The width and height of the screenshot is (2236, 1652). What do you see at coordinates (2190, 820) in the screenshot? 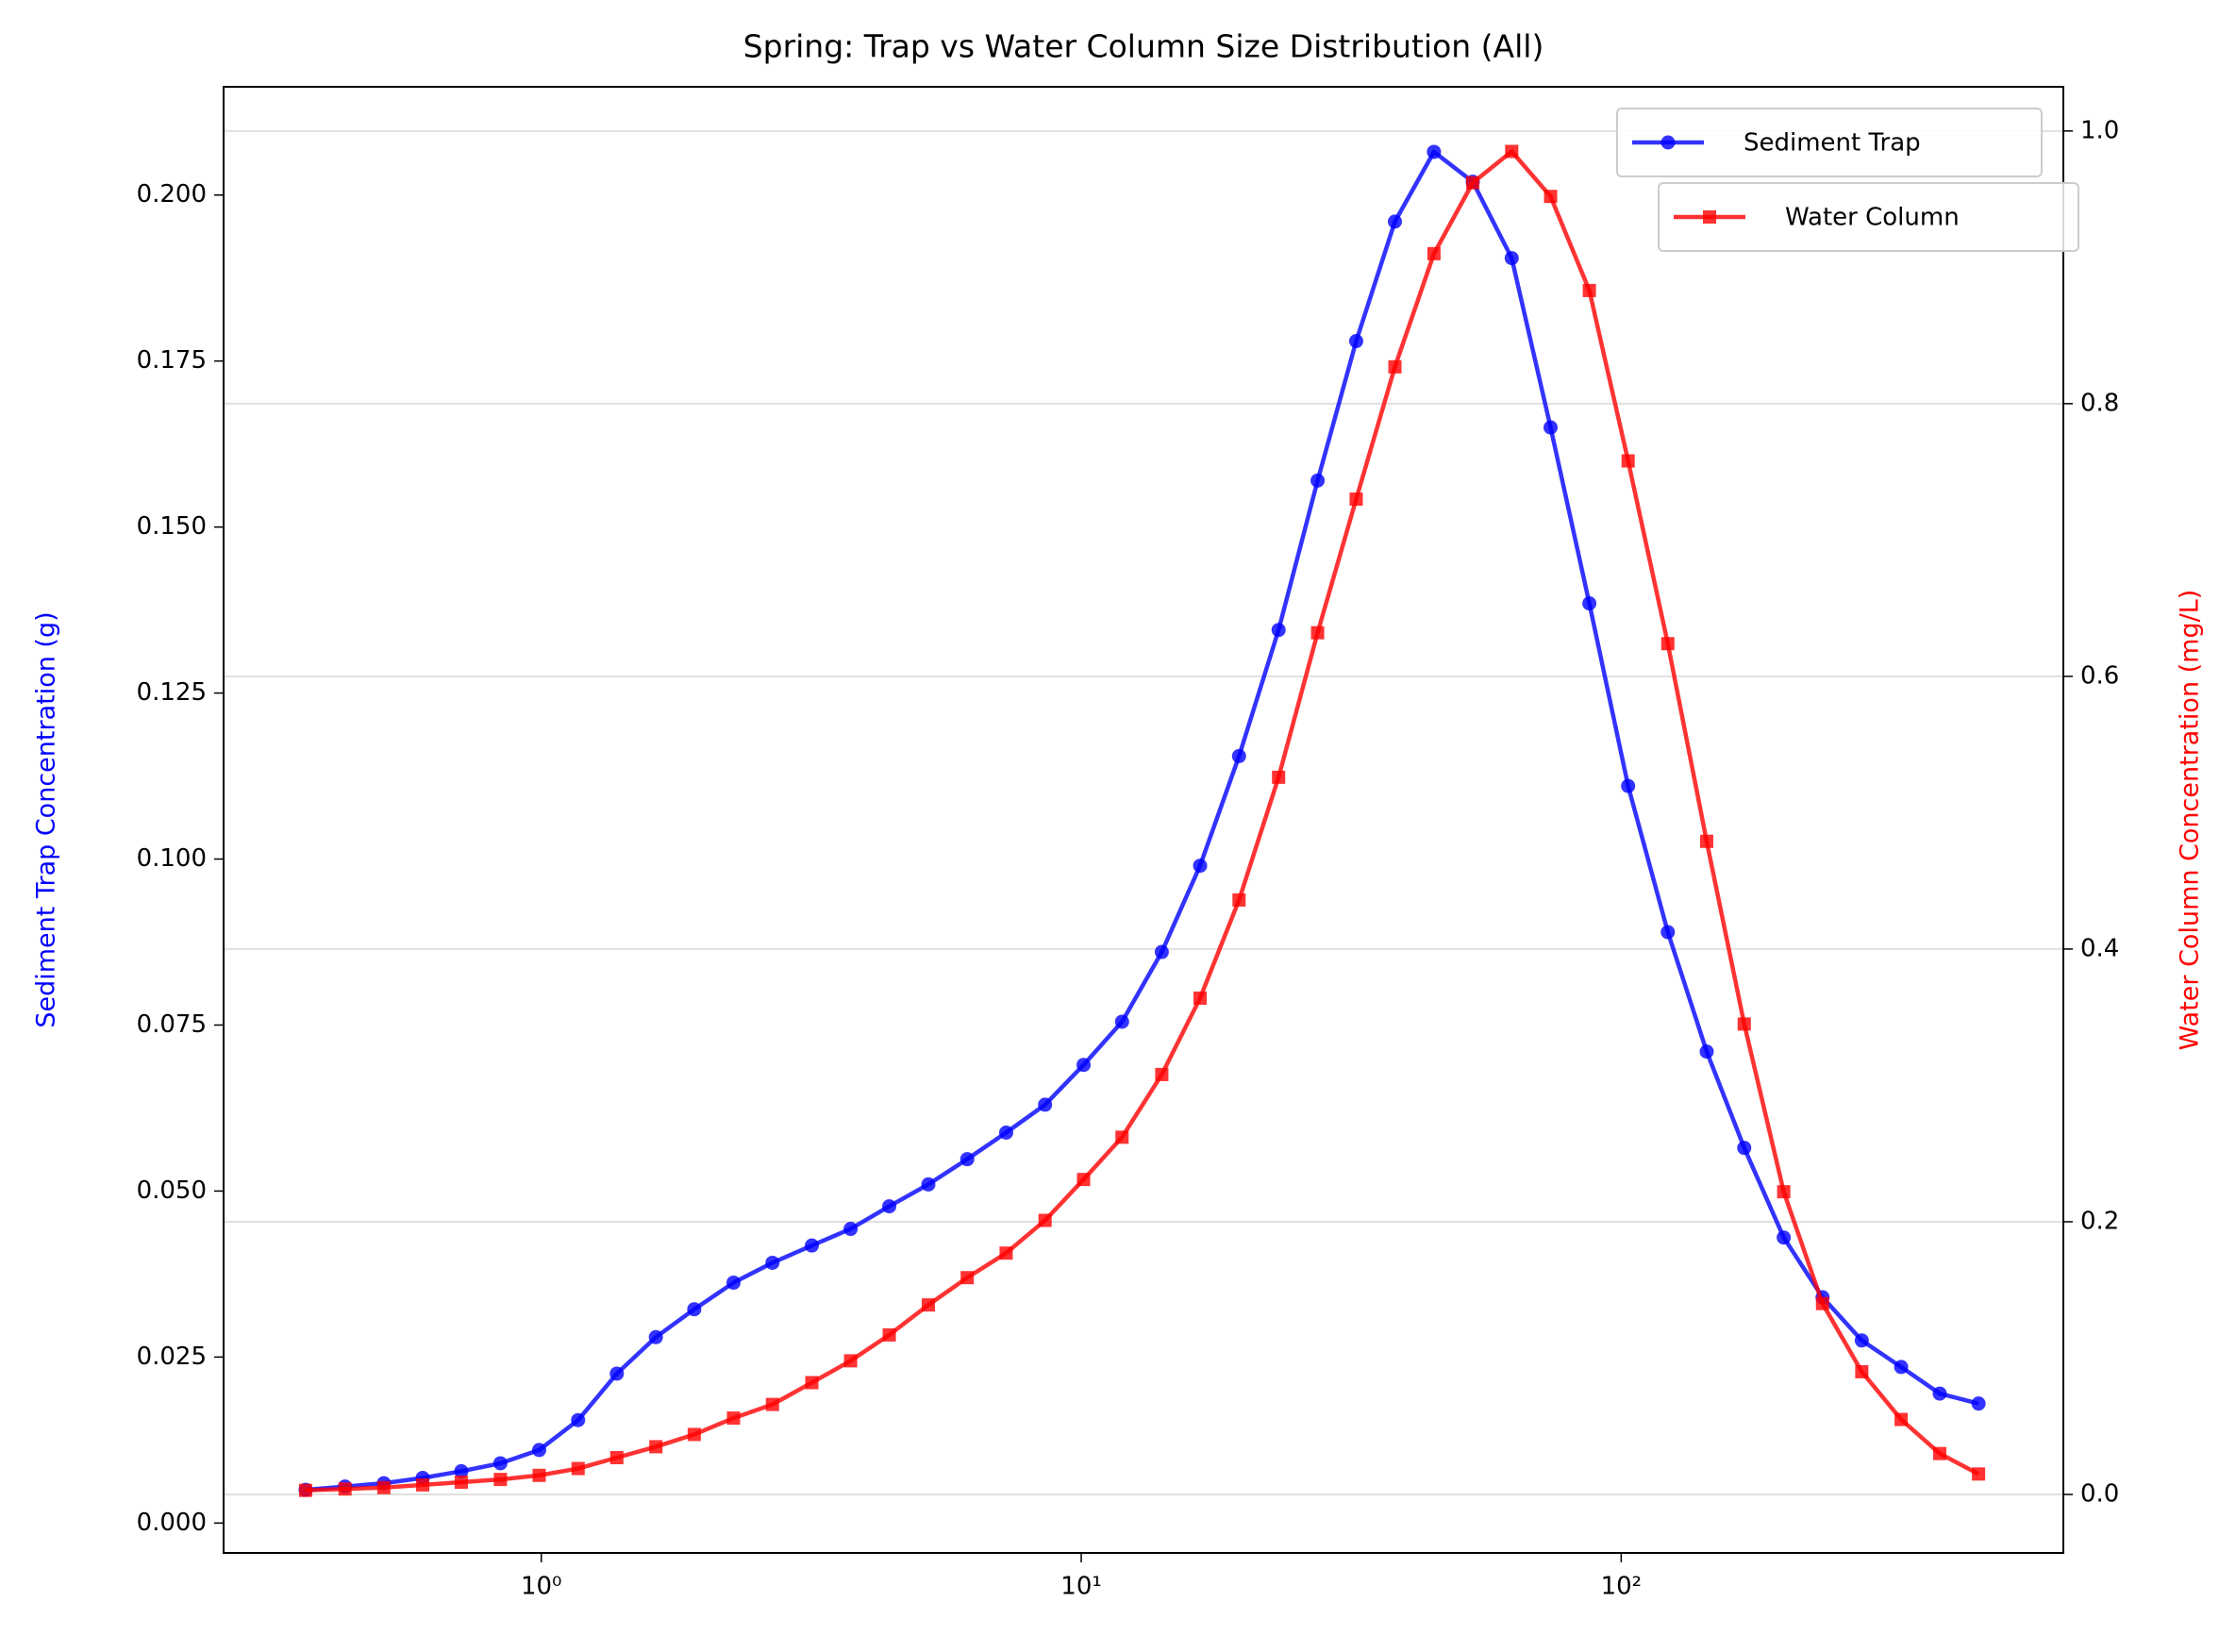
I see `y2-axis-label: Water Column Concentration (mg/L)` at bounding box center [2190, 820].